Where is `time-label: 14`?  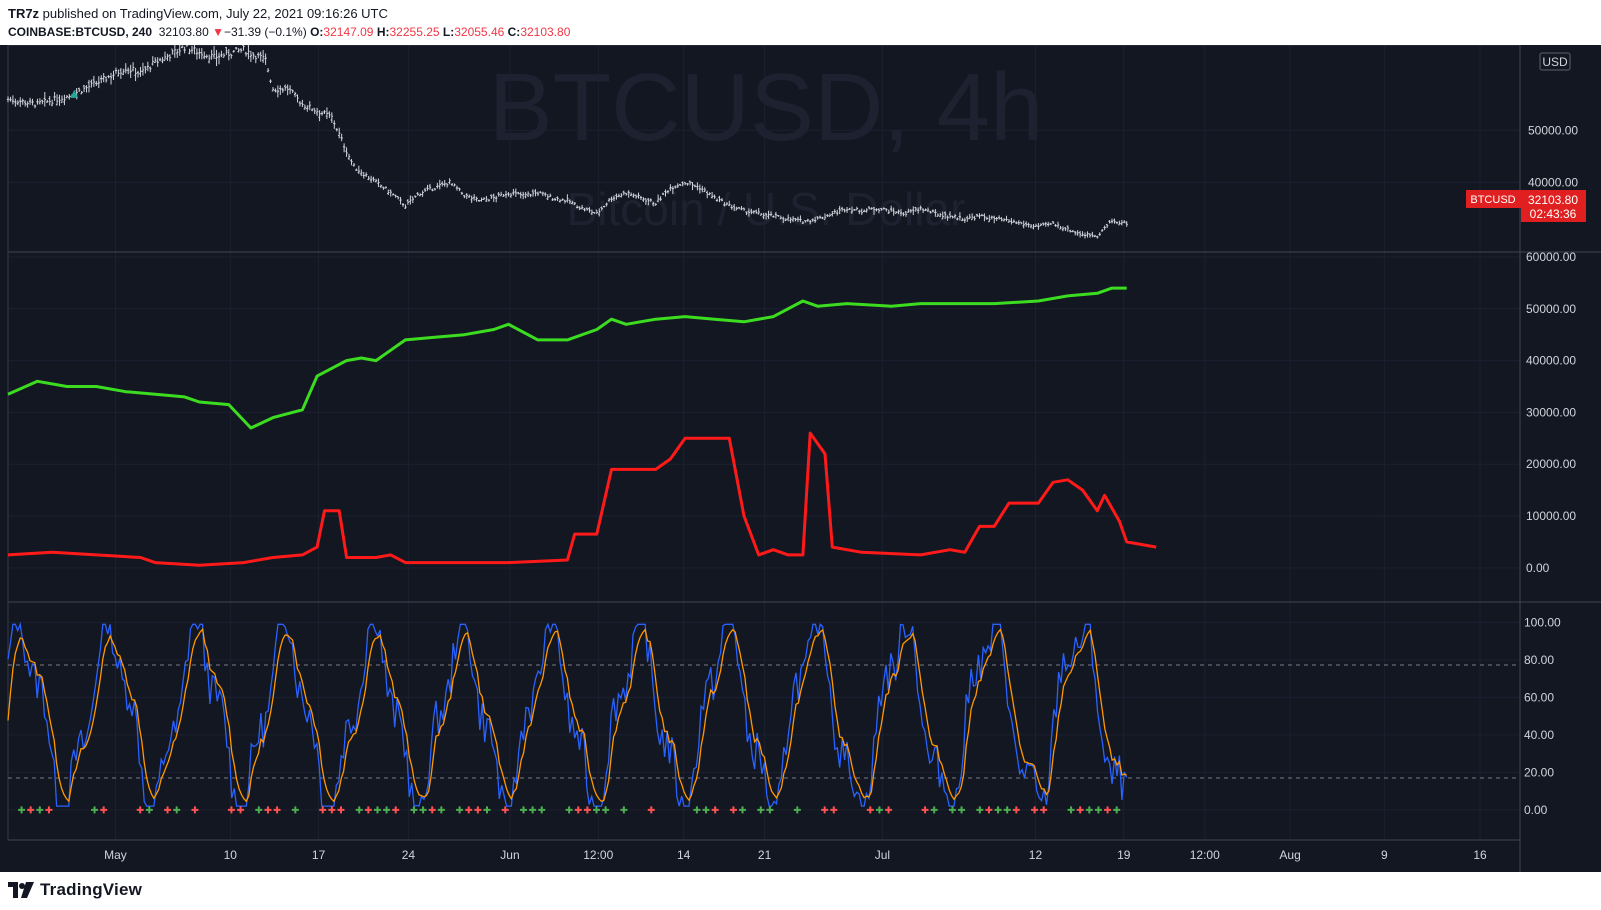
time-label: 14 is located at coordinates (684, 855).